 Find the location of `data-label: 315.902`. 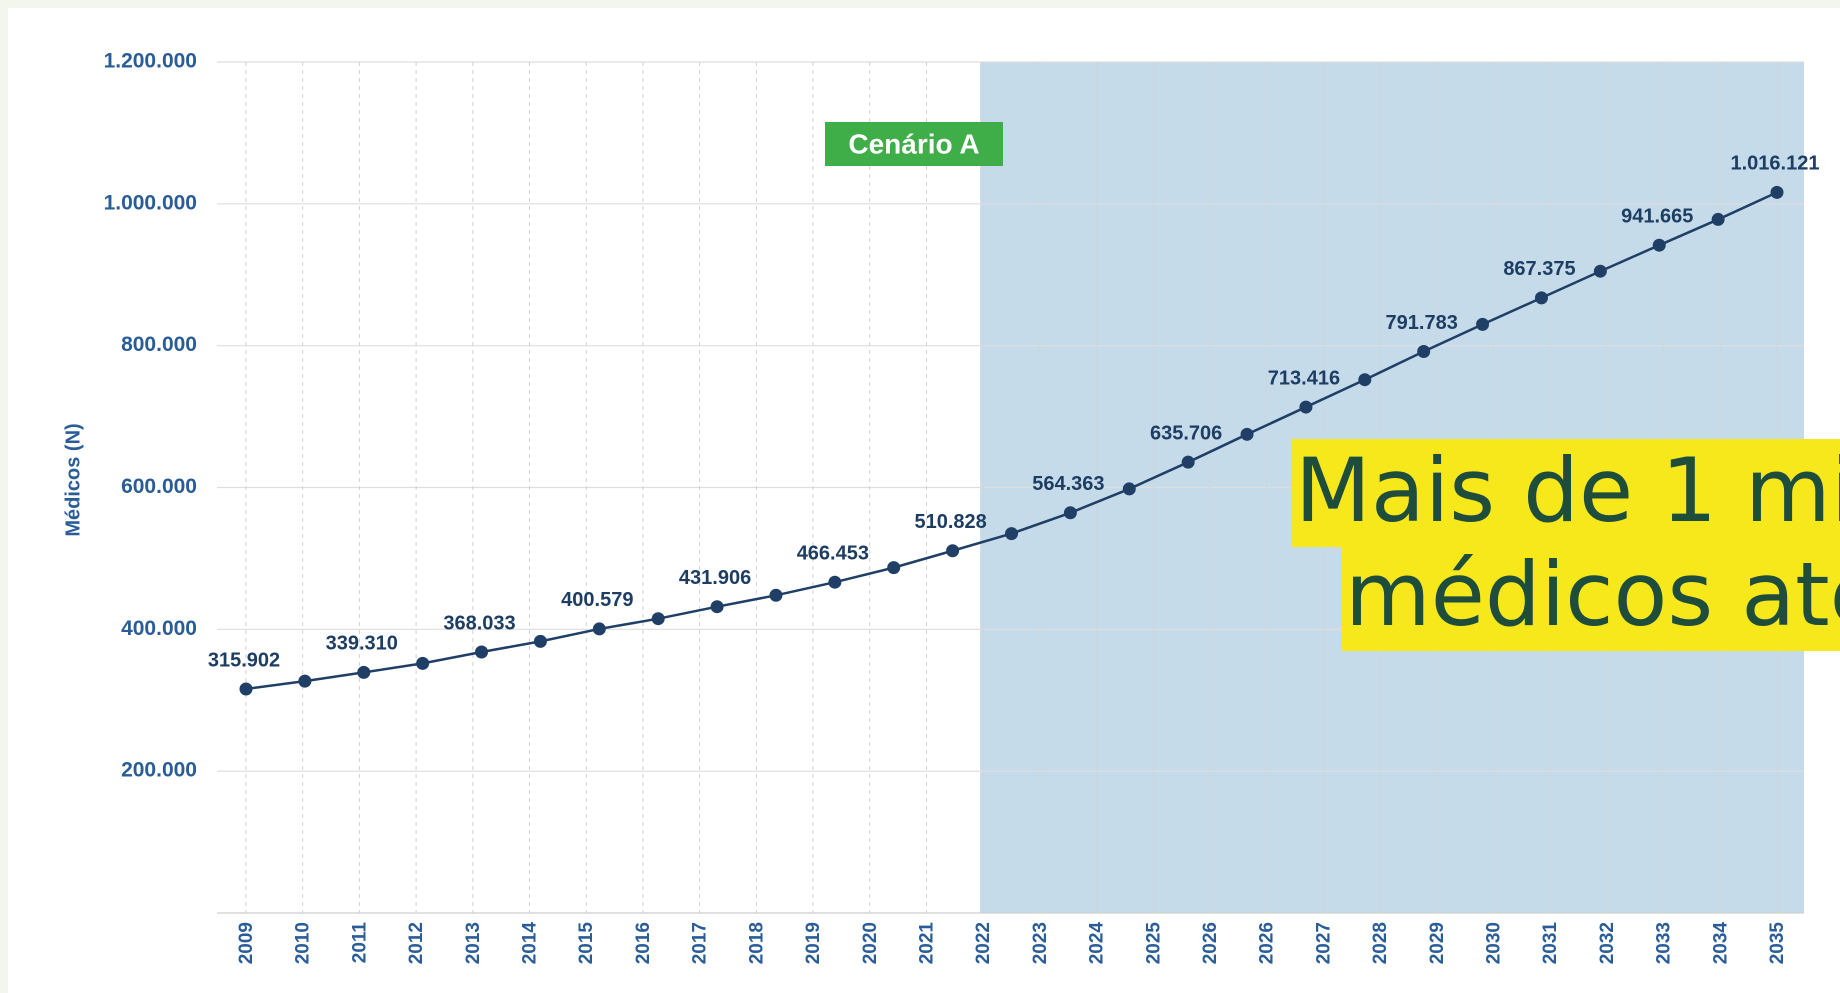

data-label: 315.902 is located at coordinates (244, 660).